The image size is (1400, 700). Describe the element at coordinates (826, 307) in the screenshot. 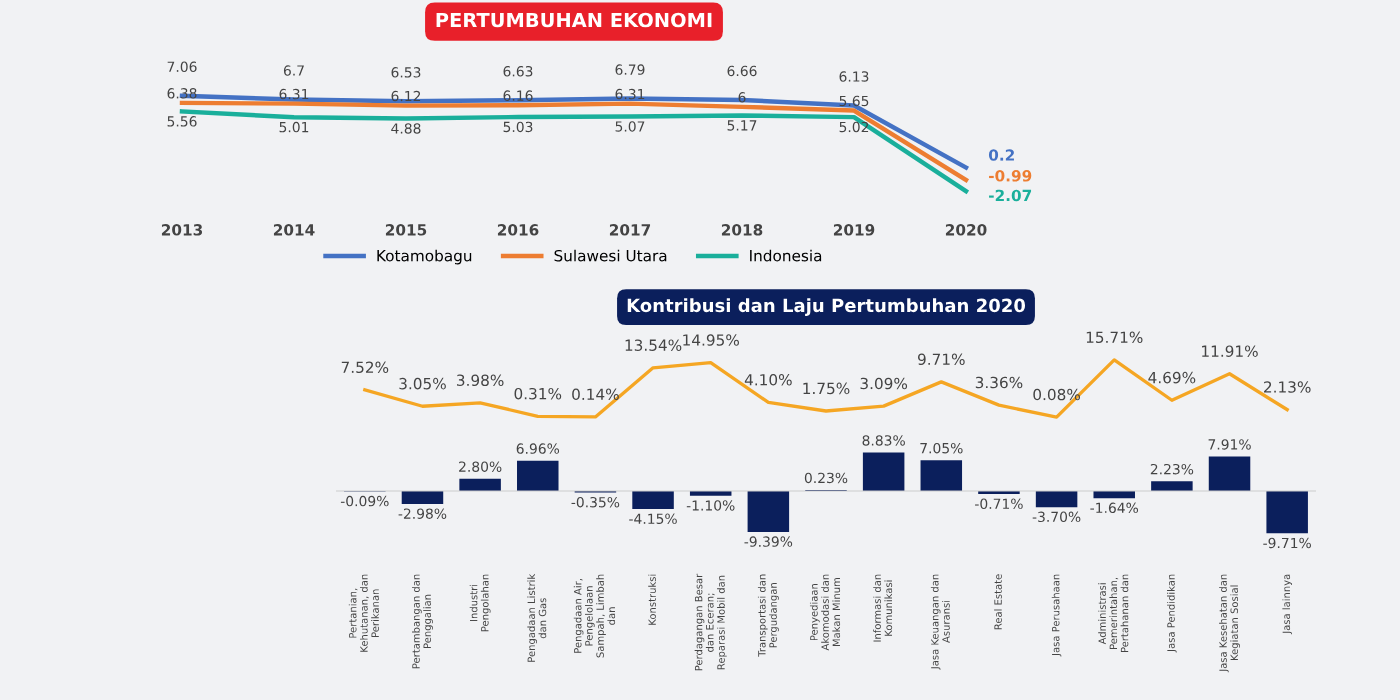

I see `chart-title: Kontribusi dan Laju Pertumbuhan 2020` at that location.